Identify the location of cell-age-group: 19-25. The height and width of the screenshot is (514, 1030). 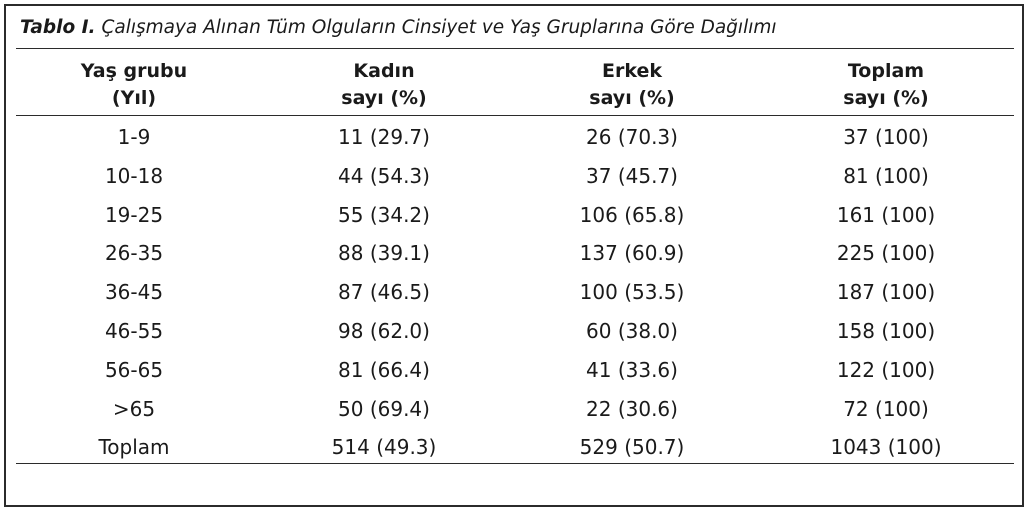
(134, 214).